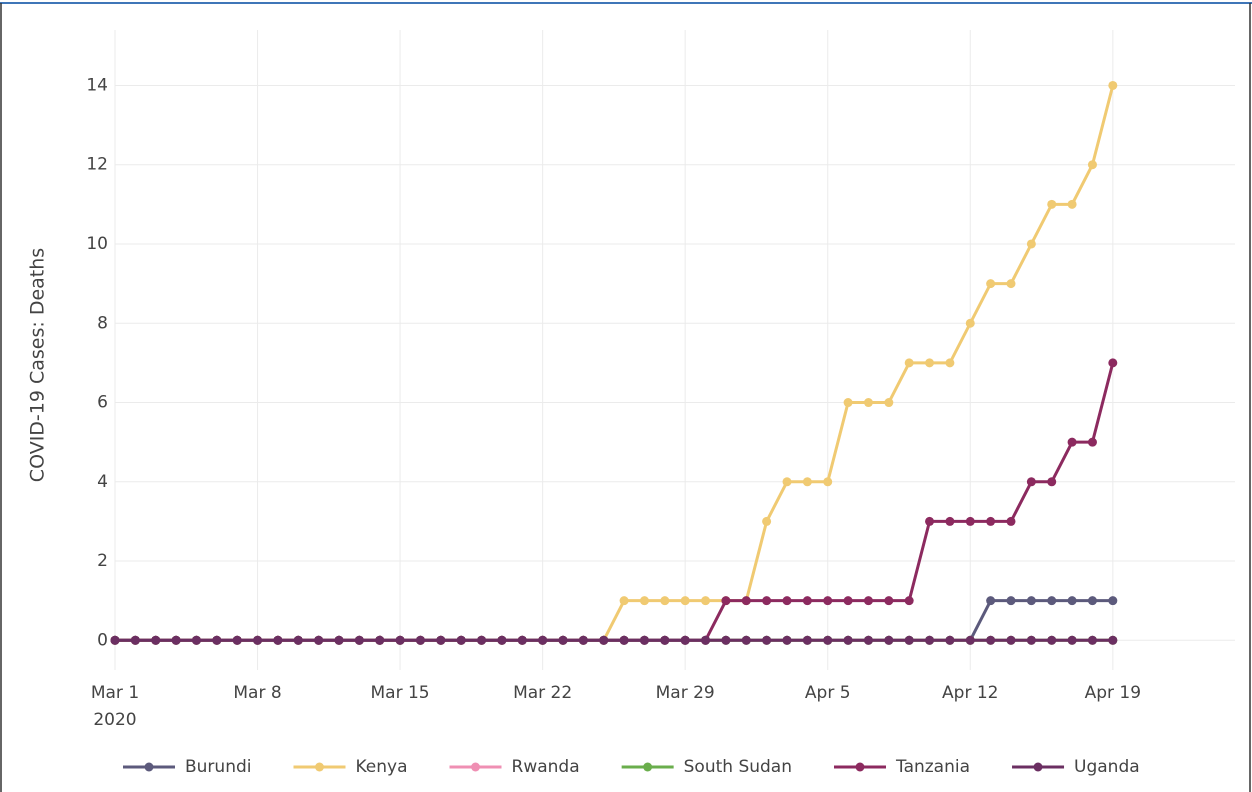  Describe the element at coordinates (738, 767) in the screenshot. I see `legend-label: South Sudan` at that location.